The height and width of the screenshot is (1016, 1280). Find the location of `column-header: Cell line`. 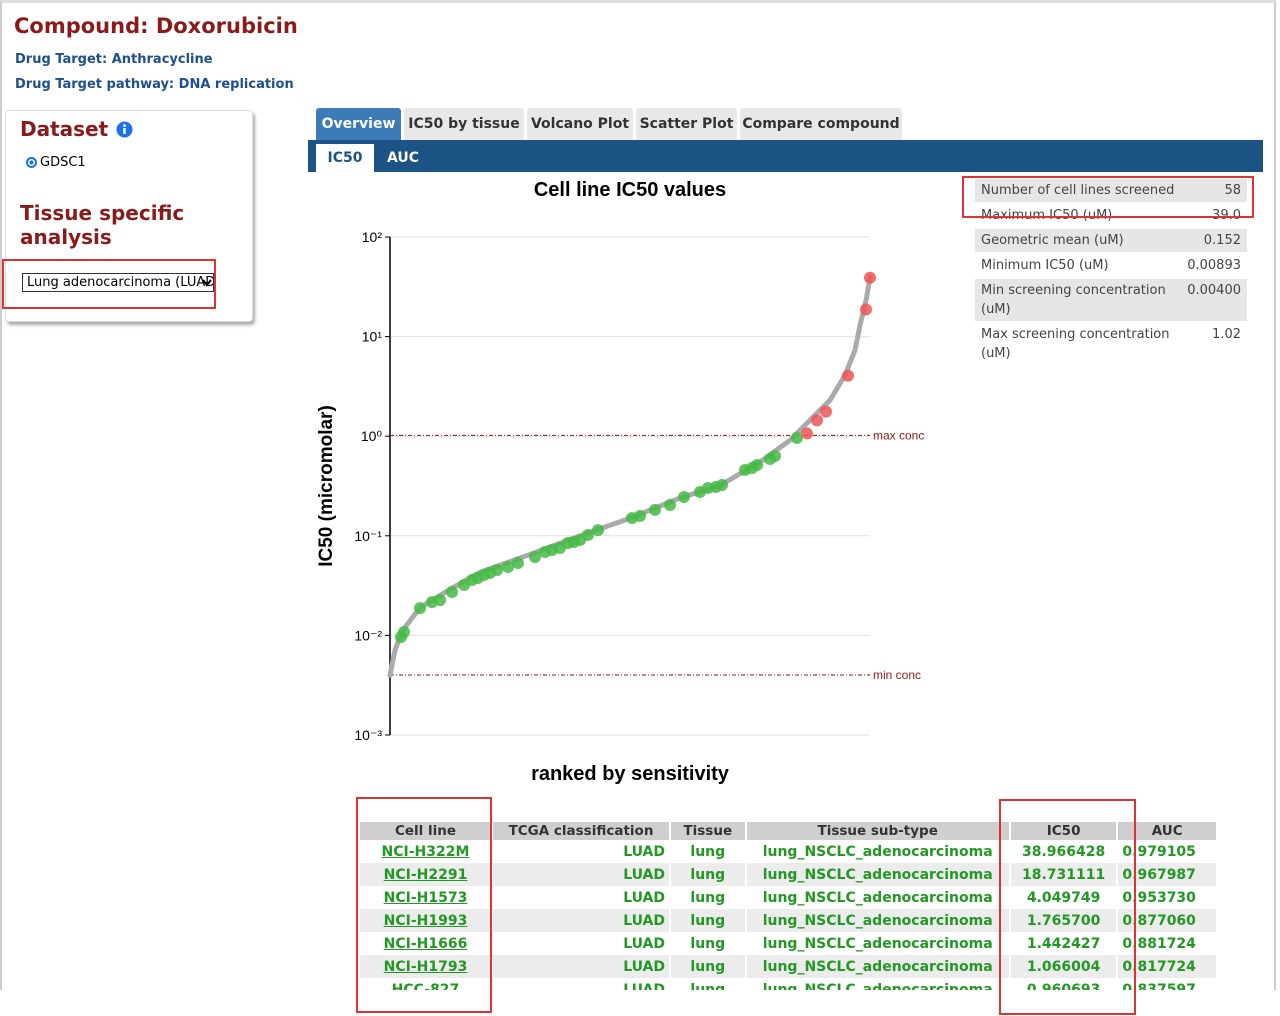

column-header: Cell line is located at coordinates (425, 831).